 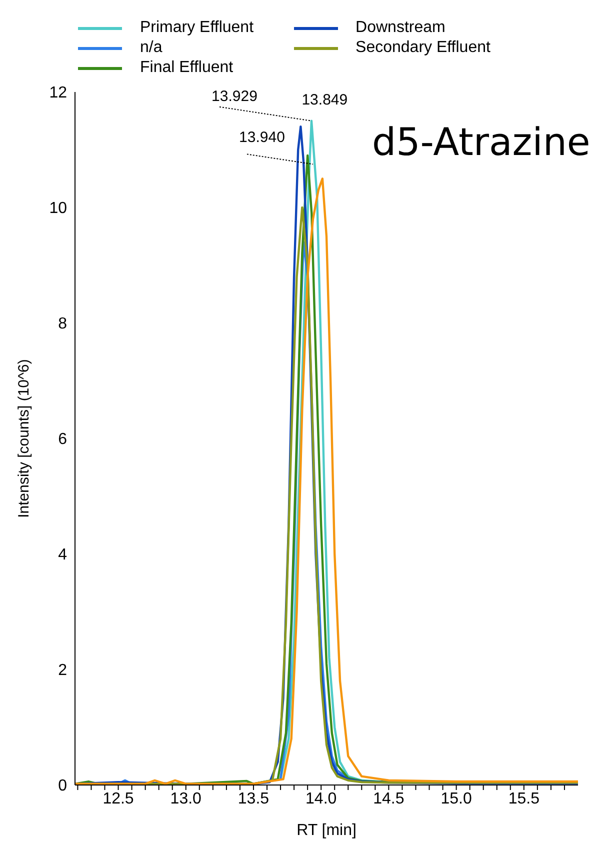 I want to click on y-axis-title: Intensity [counts] (10^6), so click(x=23, y=438).